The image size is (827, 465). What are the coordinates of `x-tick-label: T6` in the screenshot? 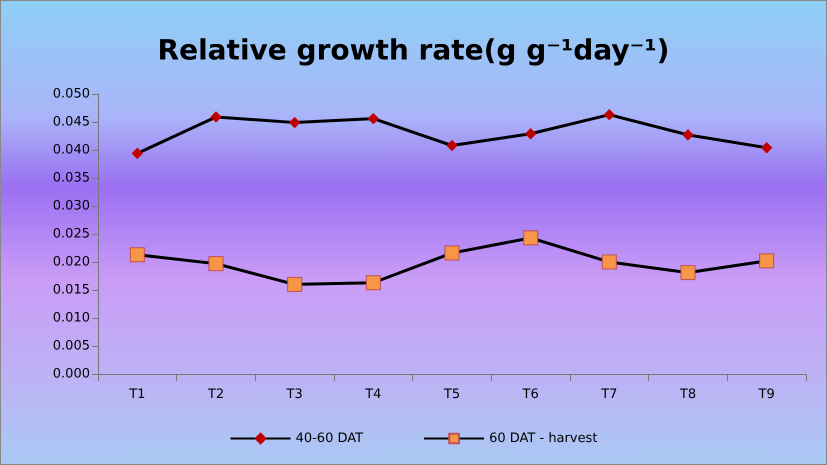 It's located at (530, 394).